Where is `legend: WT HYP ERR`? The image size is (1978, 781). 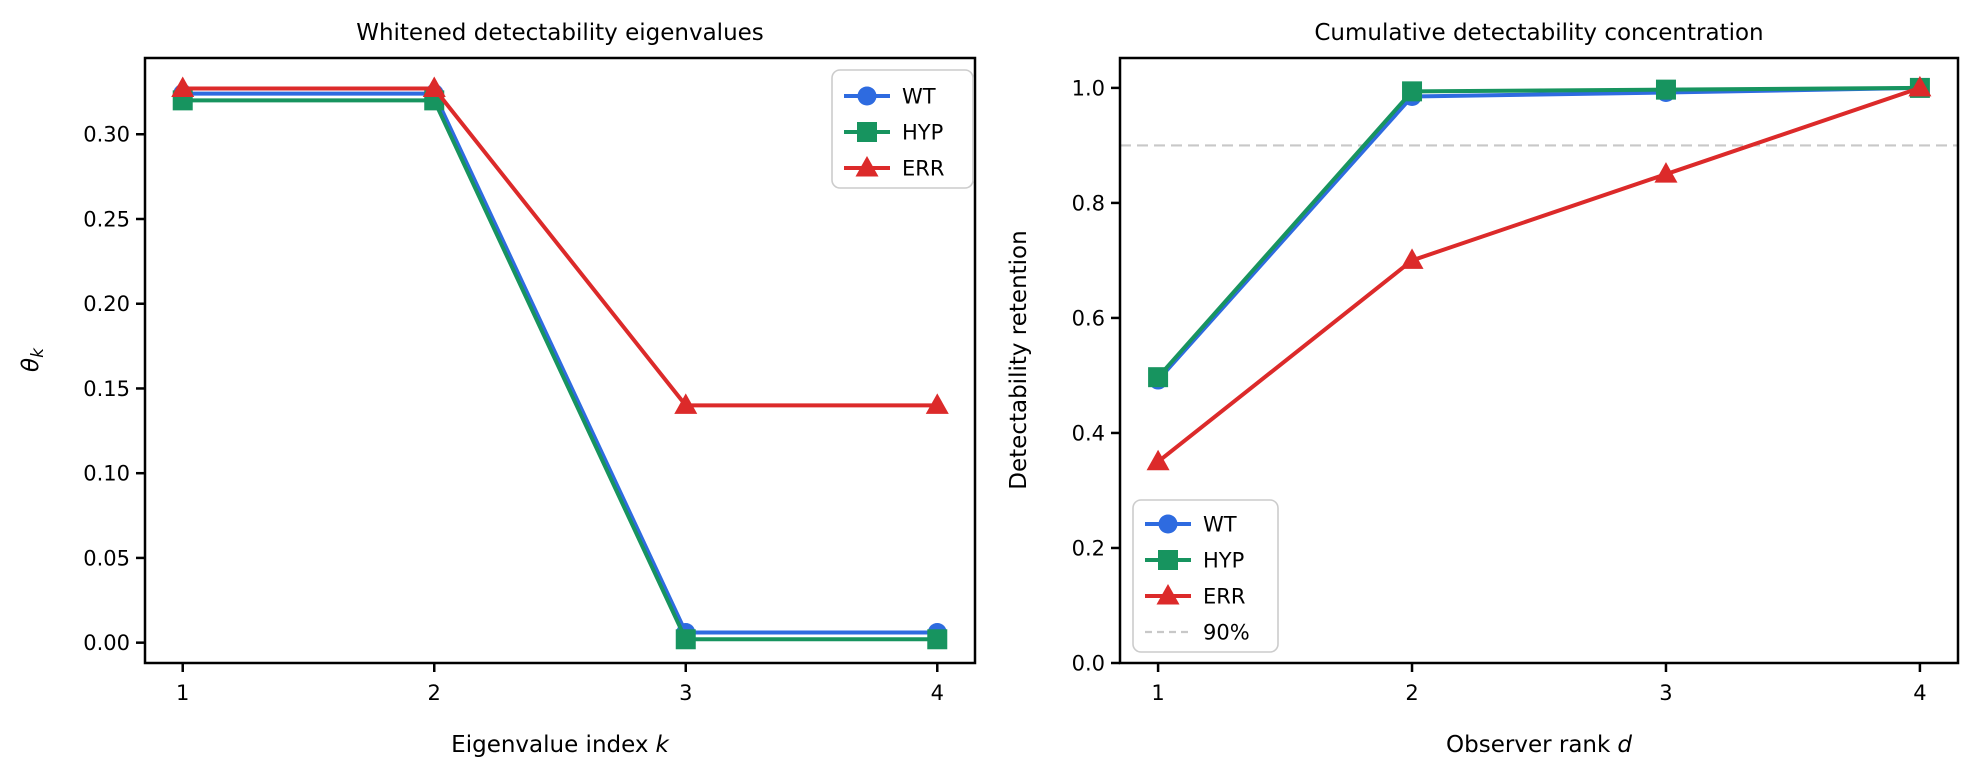 legend: WT HYP ERR is located at coordinates (902, 129).